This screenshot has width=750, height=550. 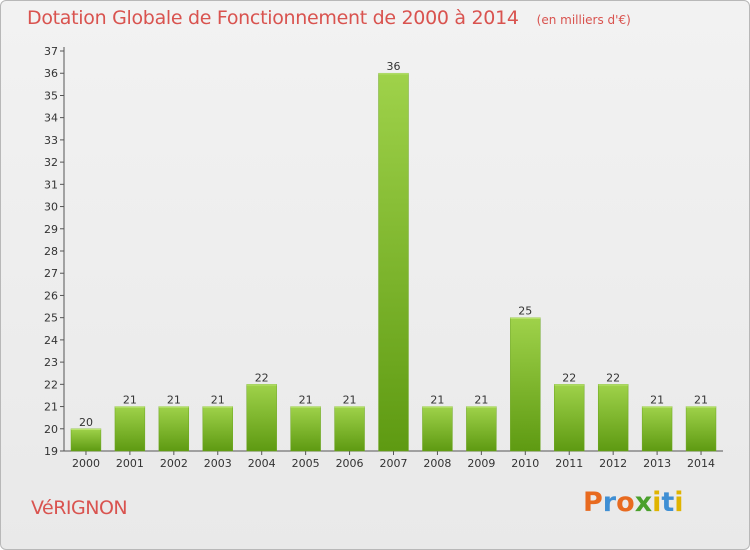 I want to click on brand-letter: x, so click(x=643, y=502).